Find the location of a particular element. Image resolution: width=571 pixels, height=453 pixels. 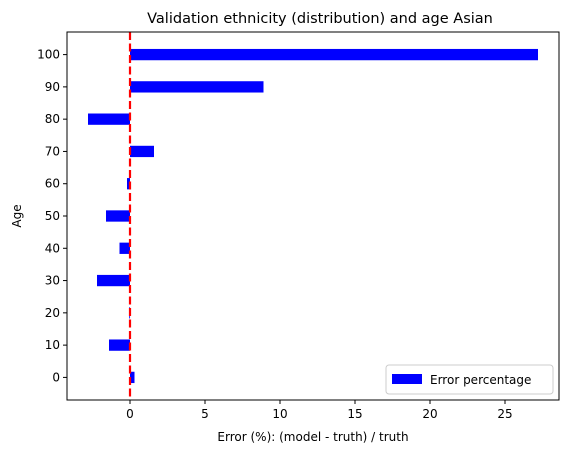

x-tick-label-15: 15 is located at coordinates (354, 414).